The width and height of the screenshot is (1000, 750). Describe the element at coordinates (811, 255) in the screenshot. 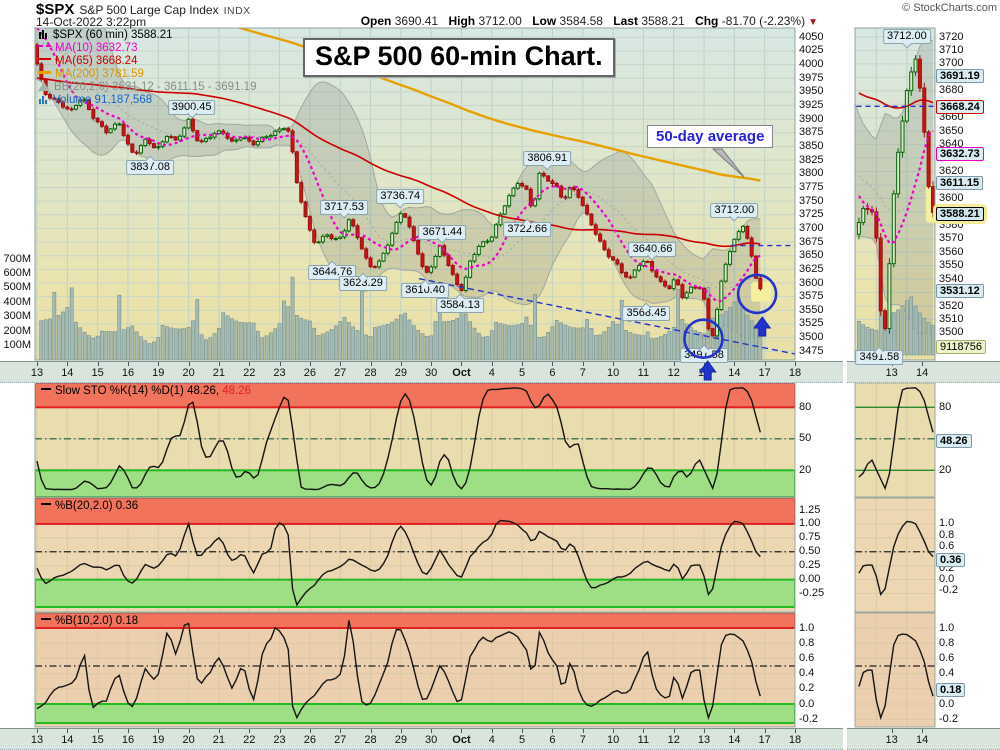

I see `price-axis-tick: 3650` at that location.